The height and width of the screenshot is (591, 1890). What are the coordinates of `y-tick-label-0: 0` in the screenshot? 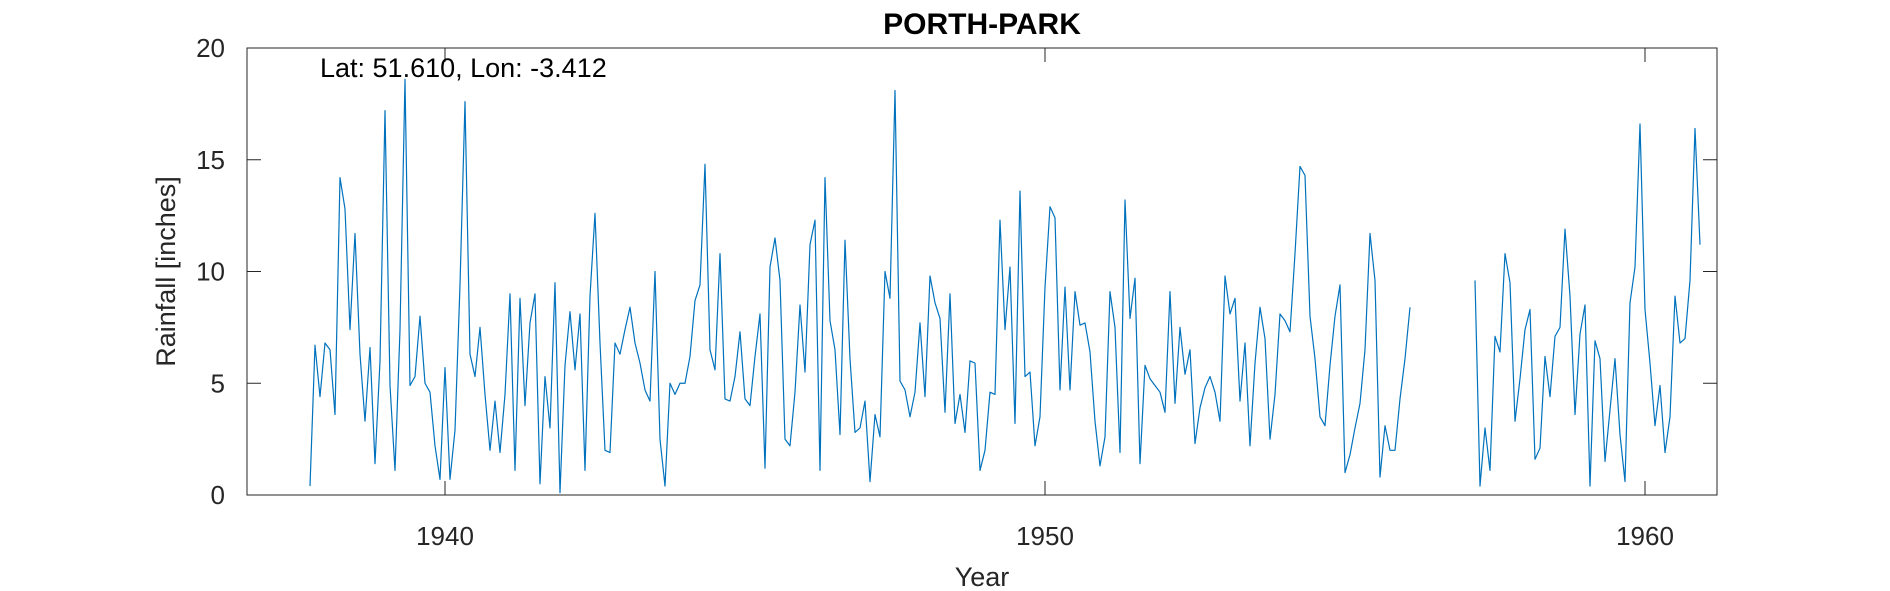 It's located at (218, 495).